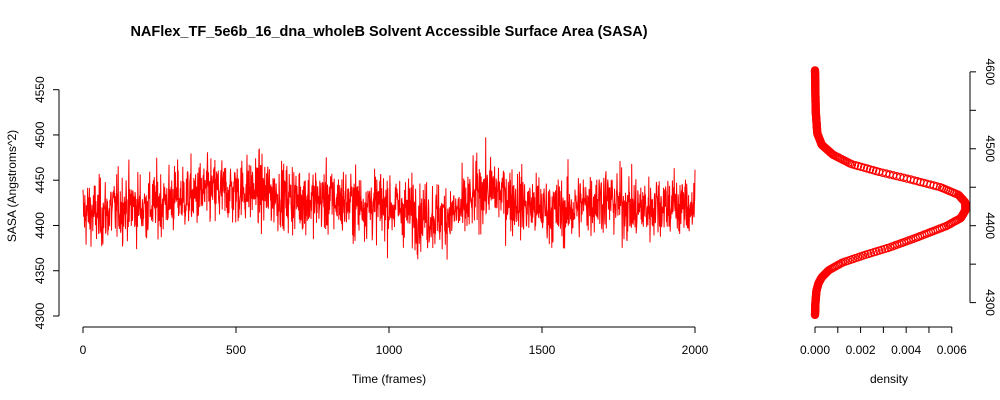 This screenshot has width=1000, height=400. Describe the element at coordinates (389, 350) in the screenshot. I see `x-tick-label: 1000` at that location.